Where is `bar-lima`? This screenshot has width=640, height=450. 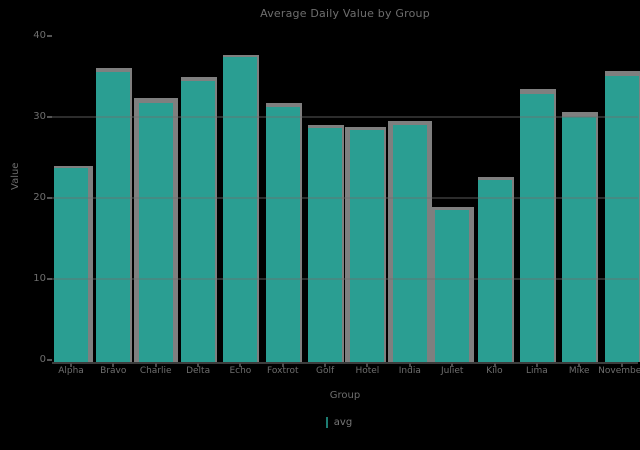
bar-lima is located at coordinates (536, 228).